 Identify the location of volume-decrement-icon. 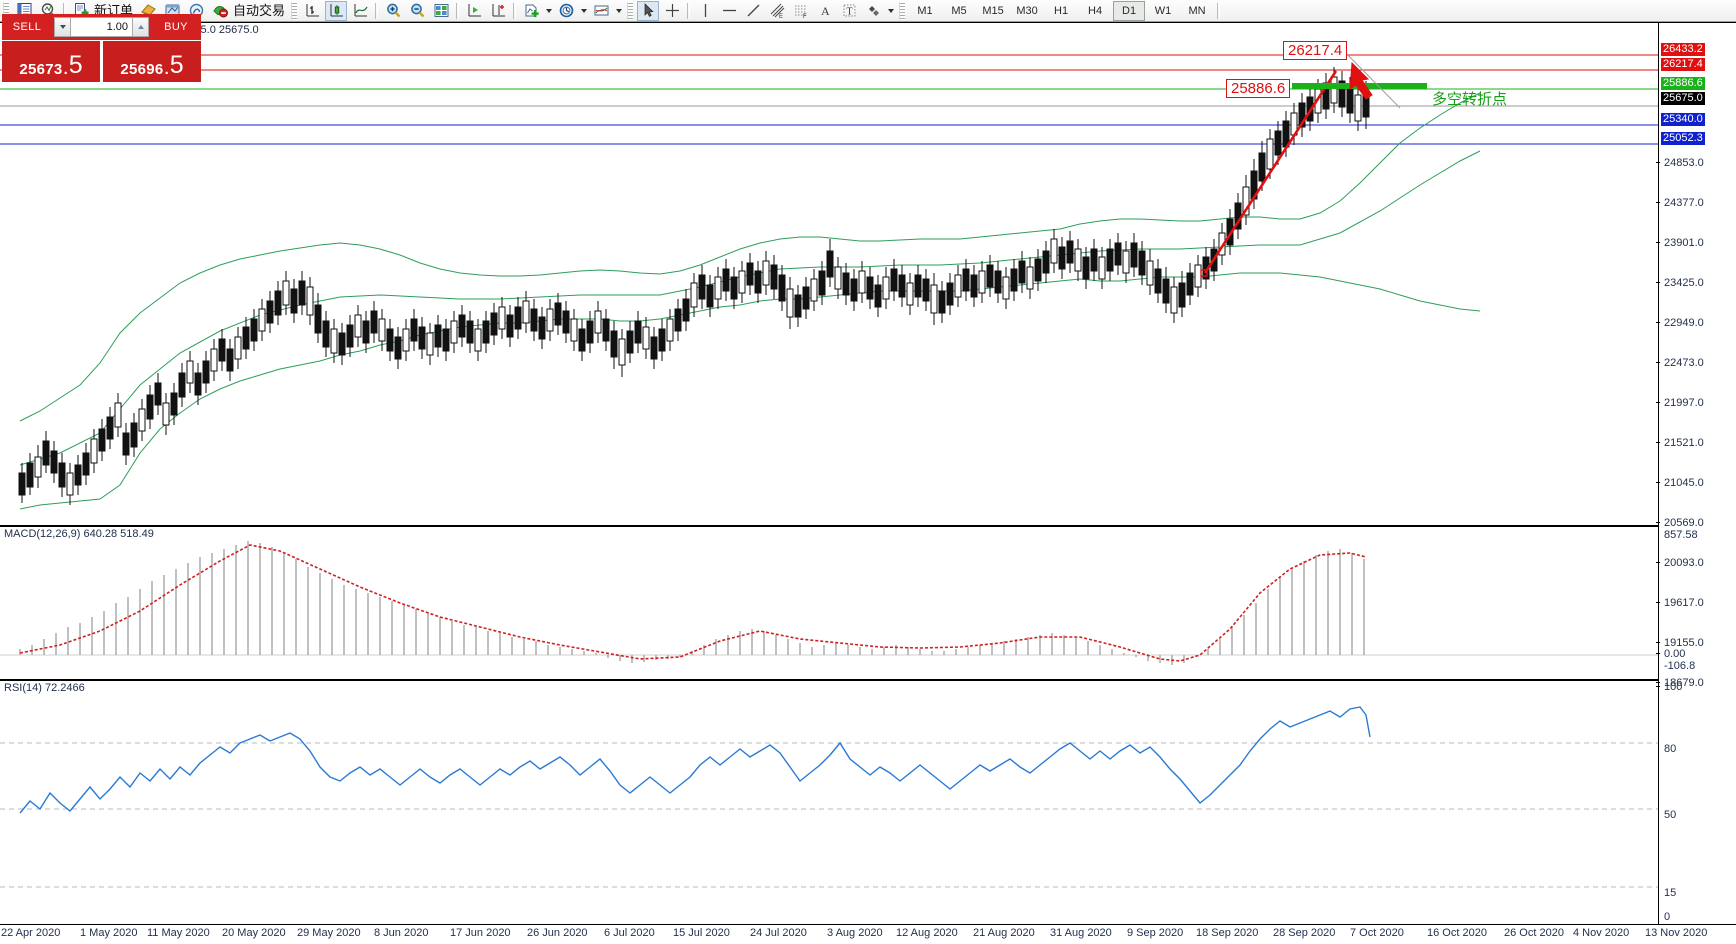
(62, 27).